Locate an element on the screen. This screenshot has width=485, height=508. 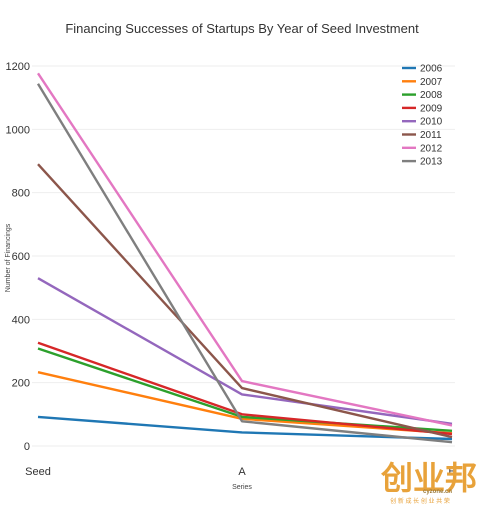
legend-label: 2008 is located at coordinates (431, 95).